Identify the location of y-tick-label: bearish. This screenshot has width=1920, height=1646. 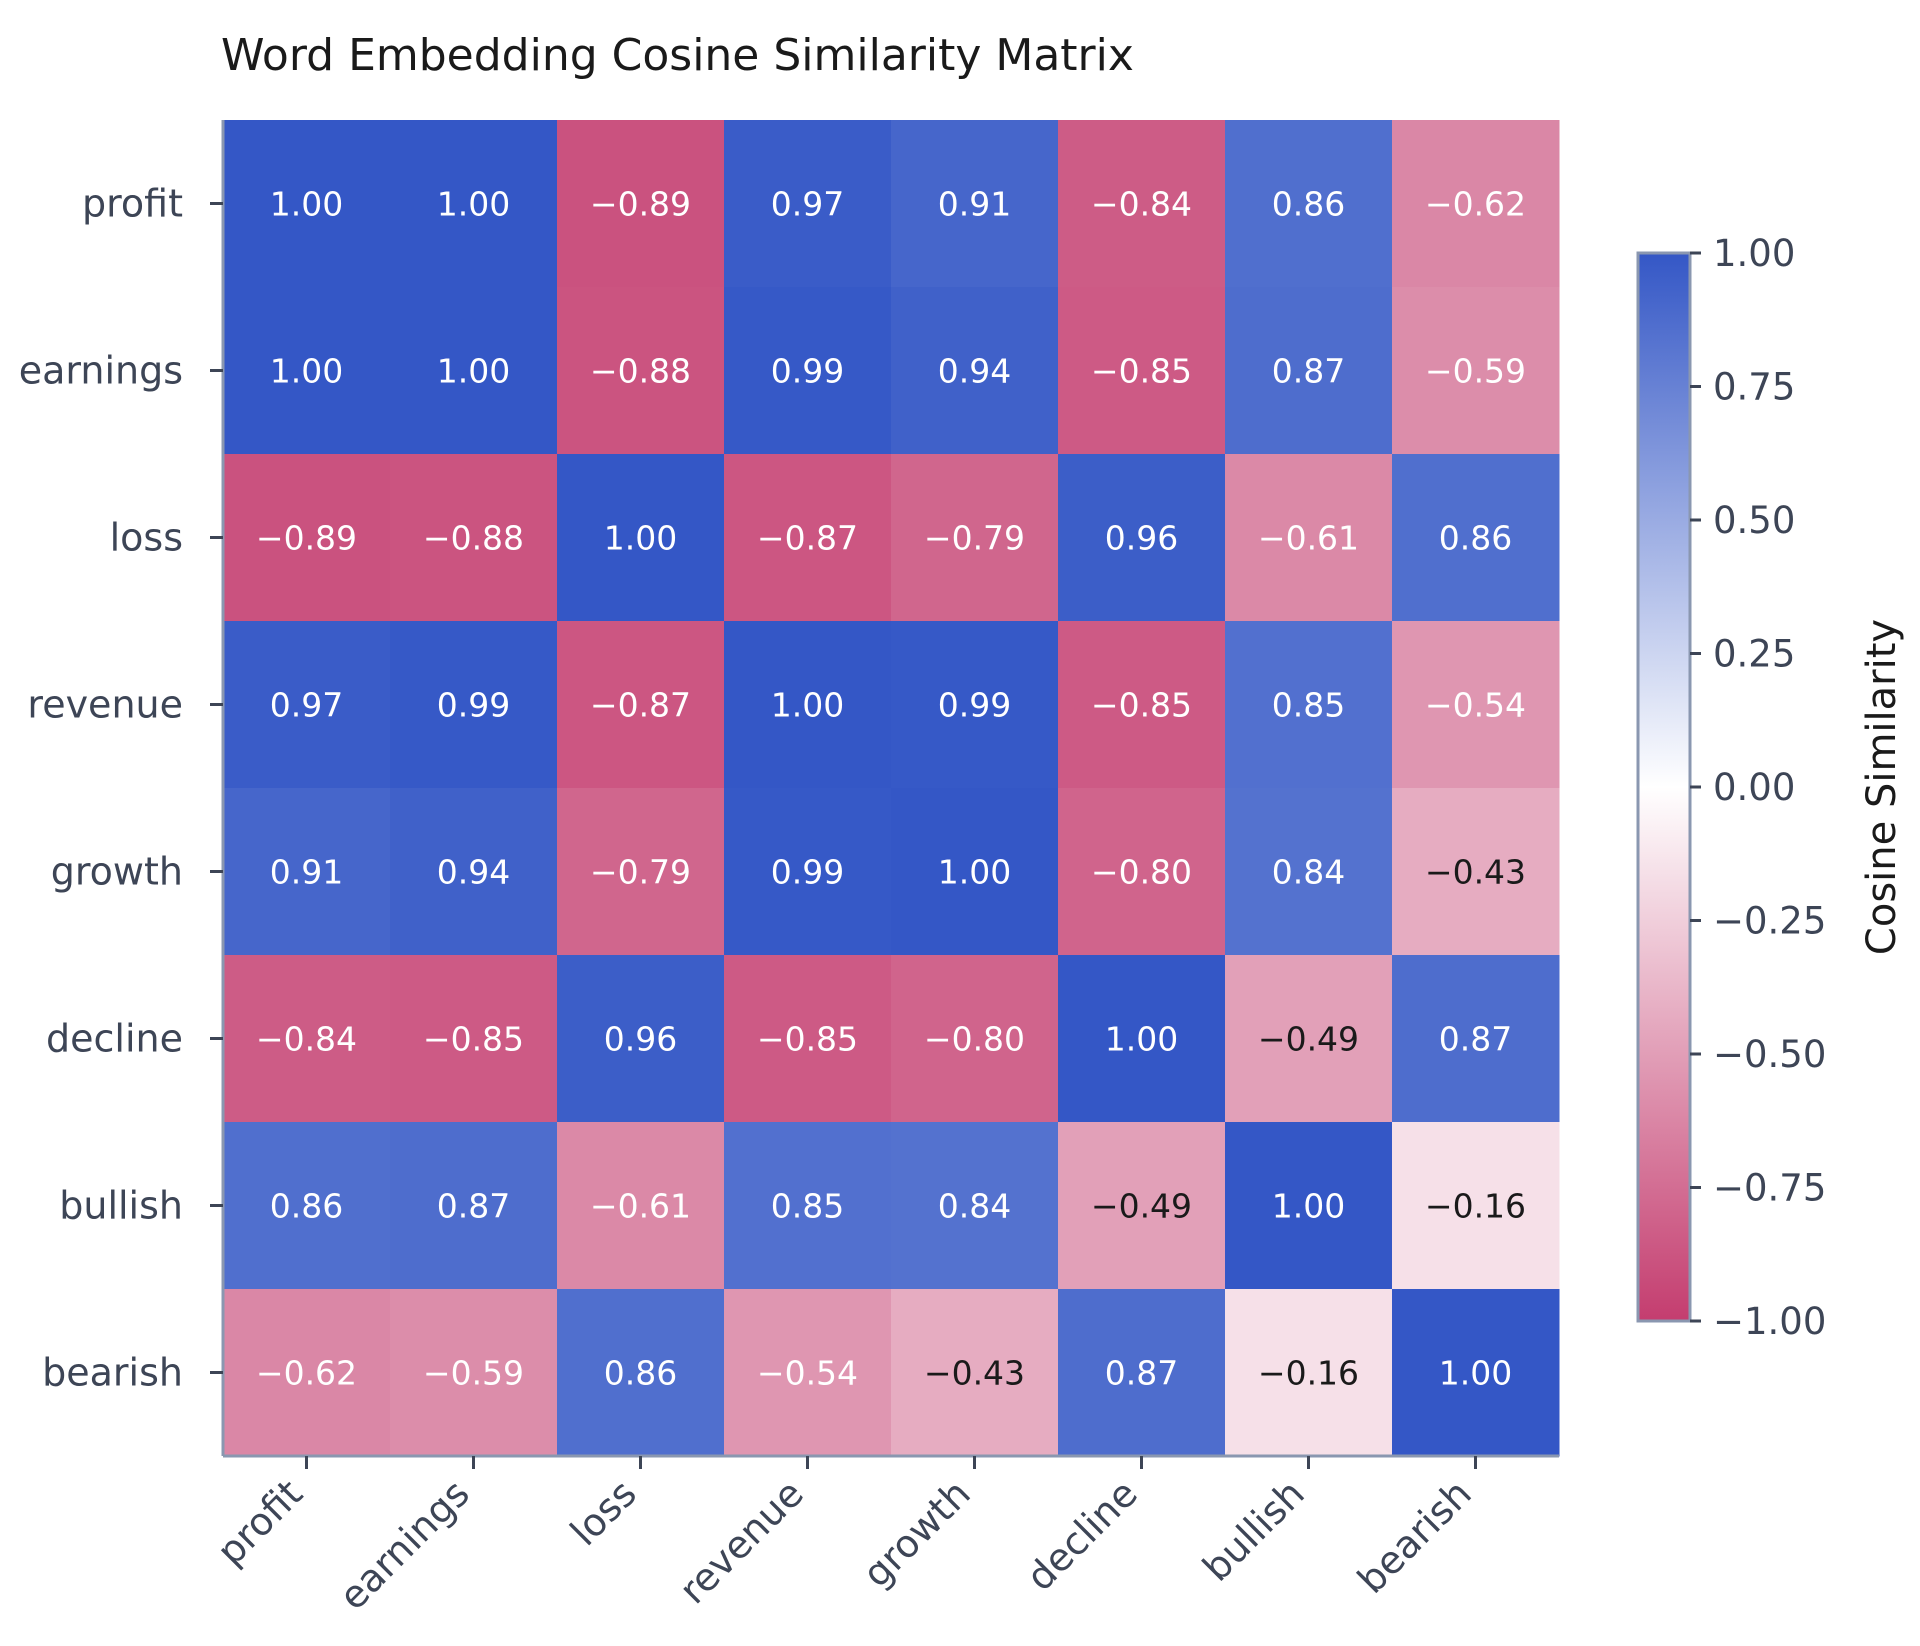
(112, 1373).